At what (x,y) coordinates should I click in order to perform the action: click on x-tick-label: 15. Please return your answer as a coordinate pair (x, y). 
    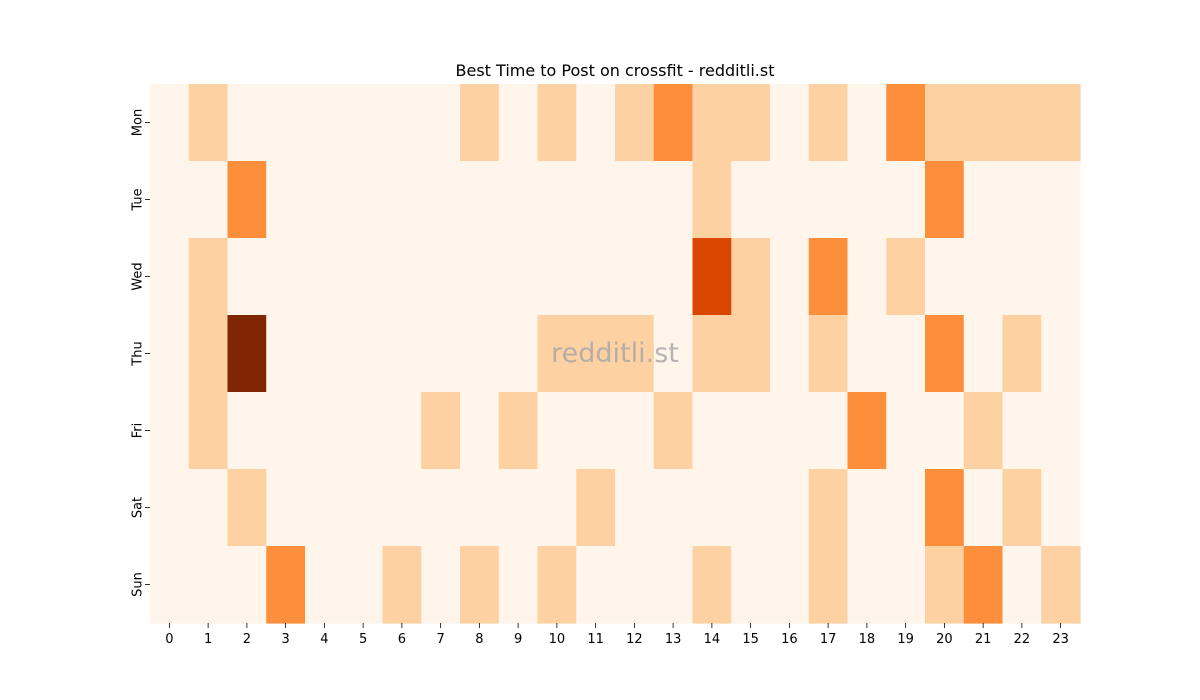
    Looking at the image, I should click on (750, 639).